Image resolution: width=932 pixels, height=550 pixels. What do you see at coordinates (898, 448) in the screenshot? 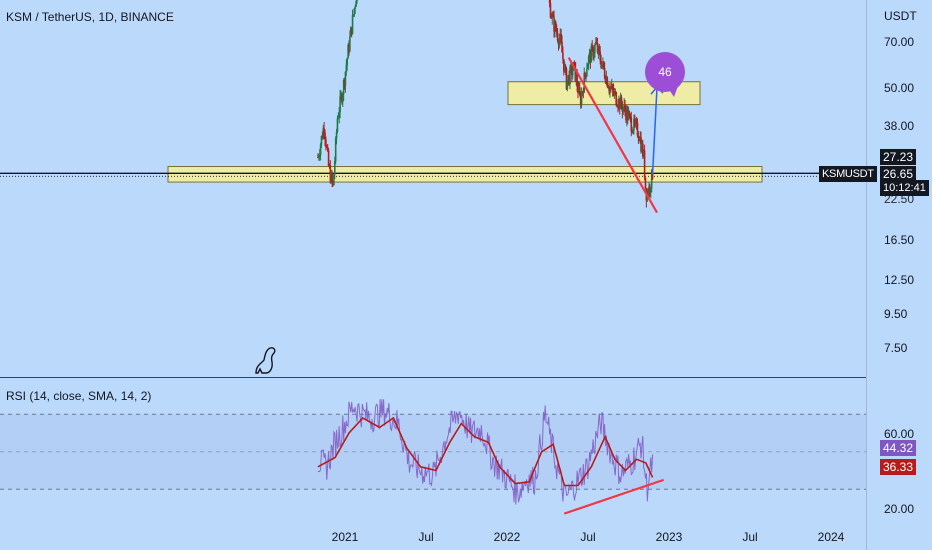
I see `rsi-value-tag: 44.32` at bounding box center [898, 448].